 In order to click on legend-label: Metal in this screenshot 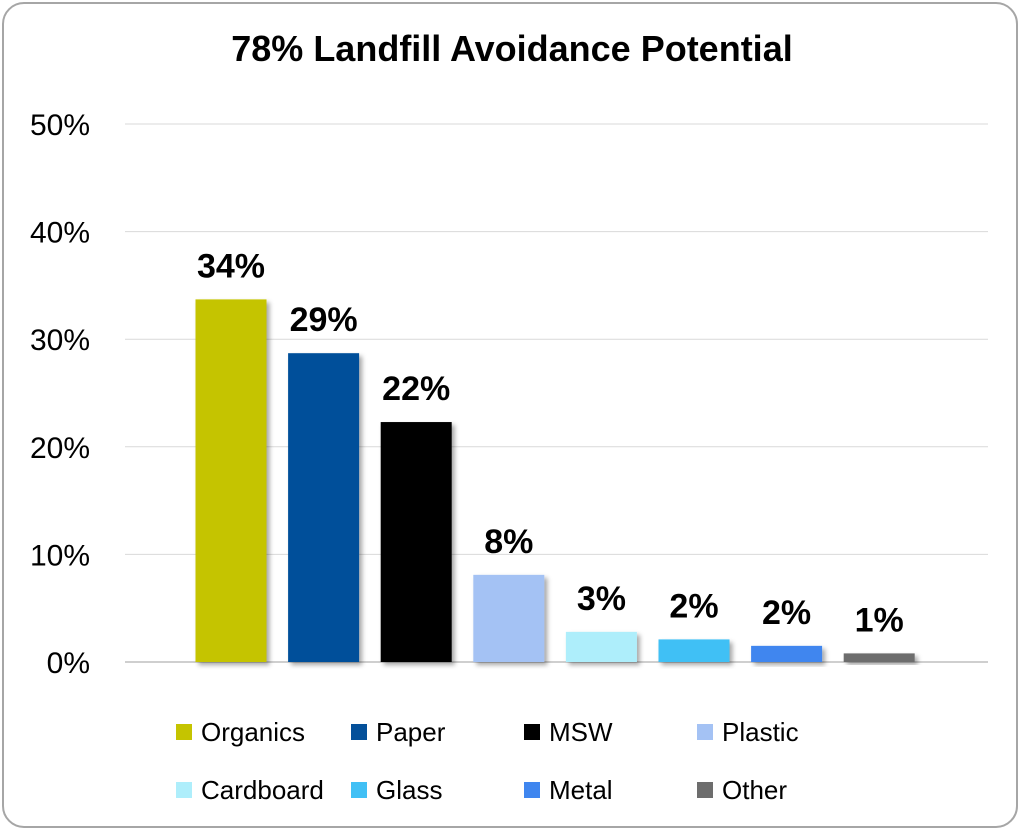, I will do `click(581, 789)`.